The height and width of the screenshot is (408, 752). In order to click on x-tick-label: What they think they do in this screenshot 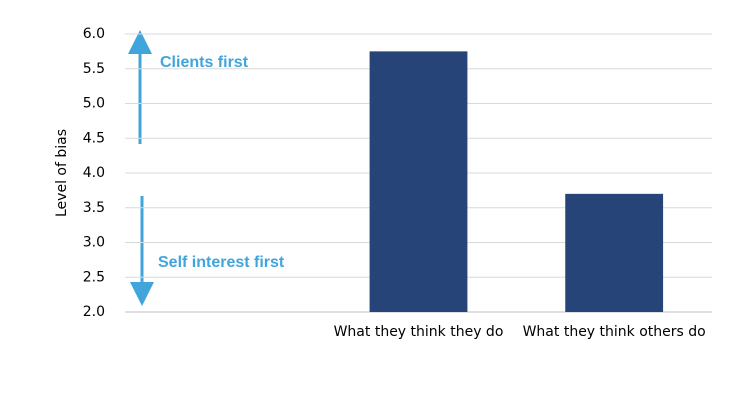, I will do `click(418, 332)`.